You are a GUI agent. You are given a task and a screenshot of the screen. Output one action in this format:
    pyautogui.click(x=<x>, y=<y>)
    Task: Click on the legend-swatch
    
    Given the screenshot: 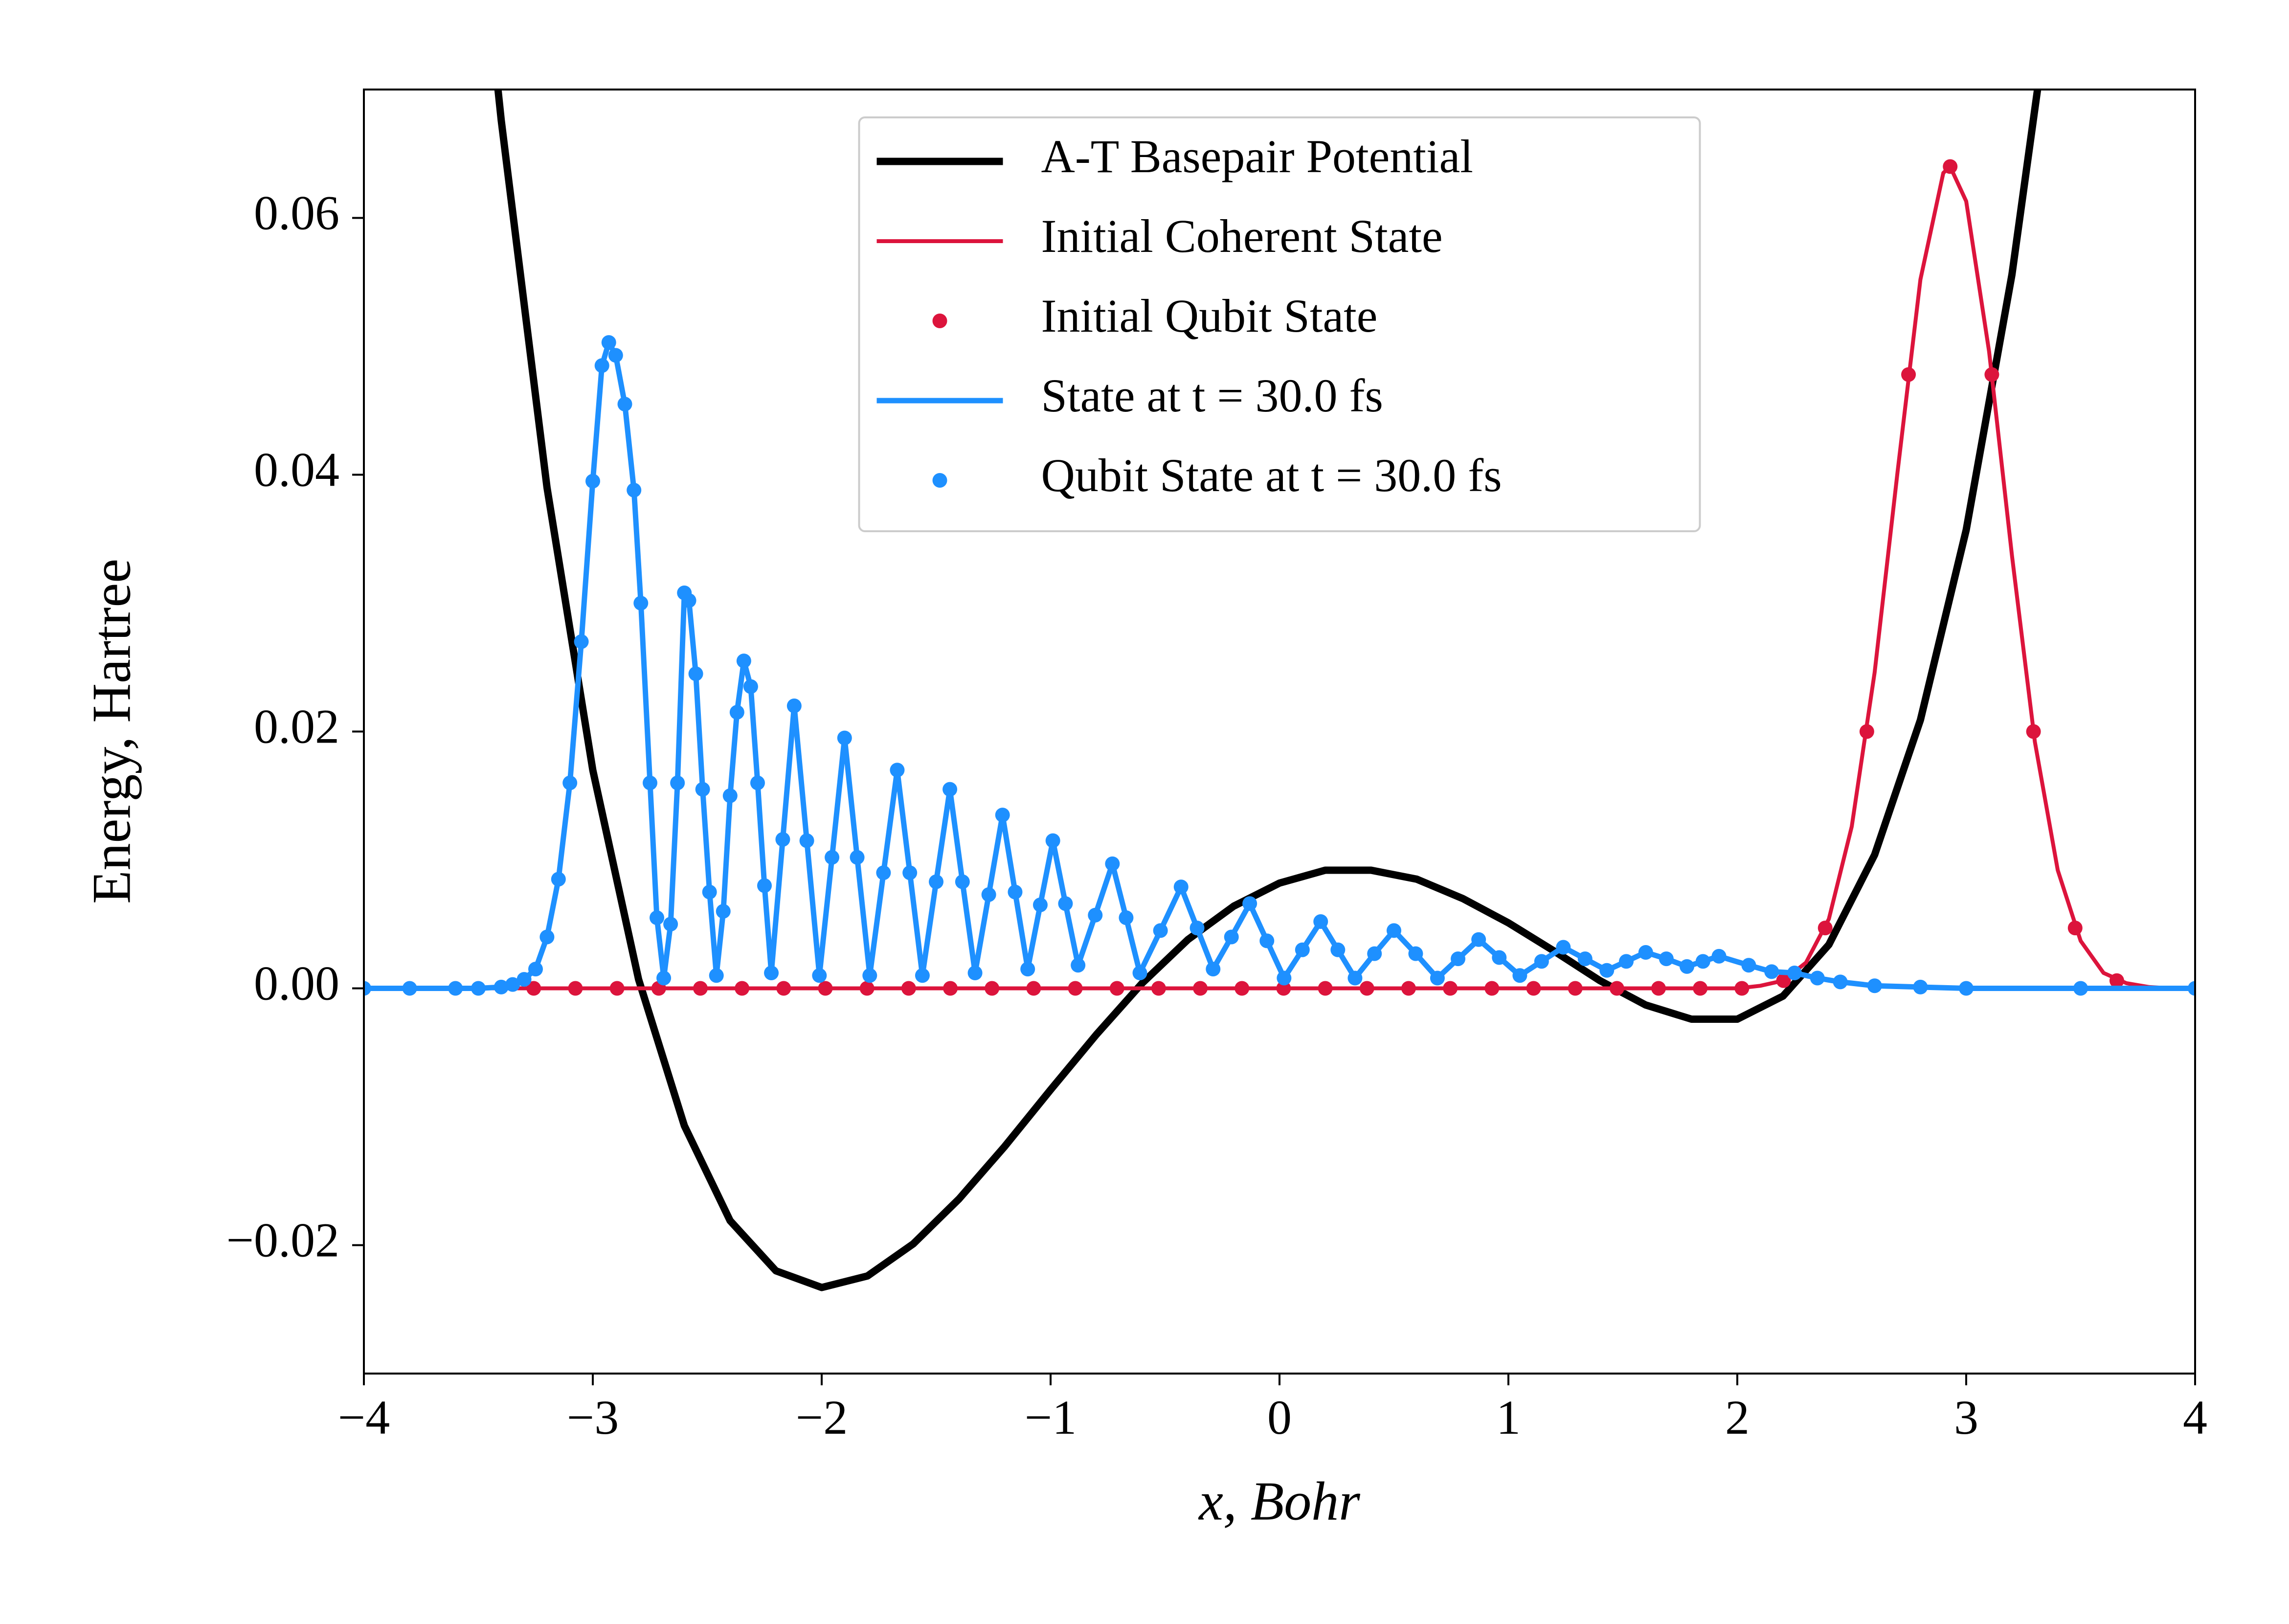 What is the action you would take?
    pyautogui.click(x=939, y=480)
    